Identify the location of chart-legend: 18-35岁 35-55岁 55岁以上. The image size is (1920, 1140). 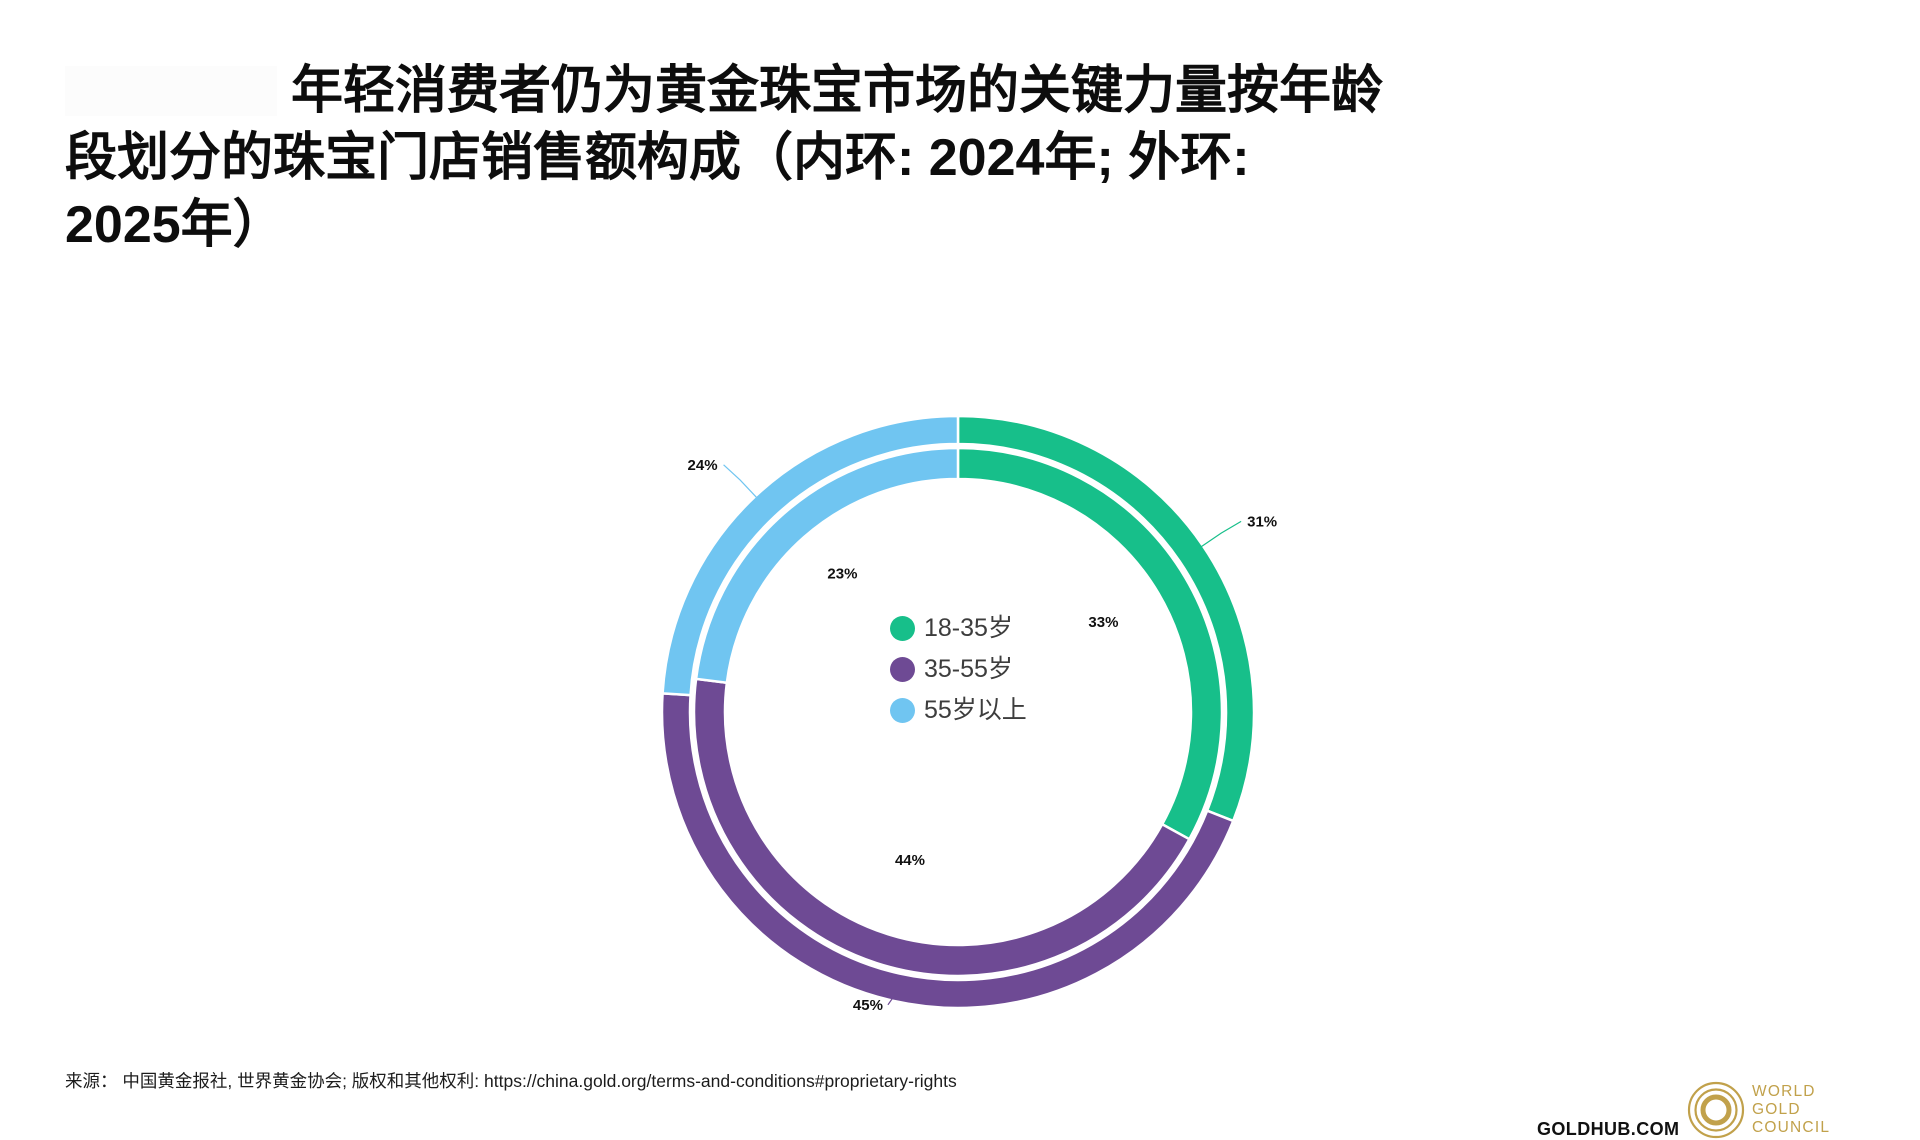
(958, 677).